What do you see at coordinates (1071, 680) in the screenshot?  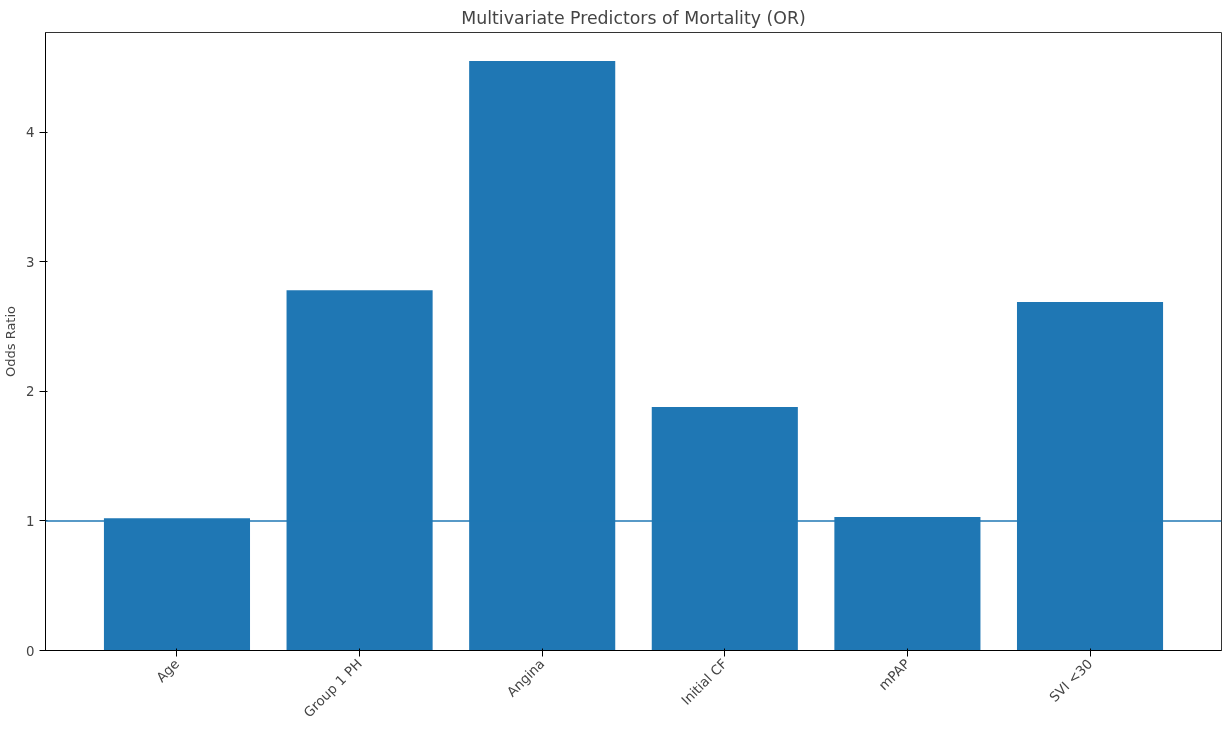 I see `x-tick-label: SVI <30` at bounding box center [1071, 680].